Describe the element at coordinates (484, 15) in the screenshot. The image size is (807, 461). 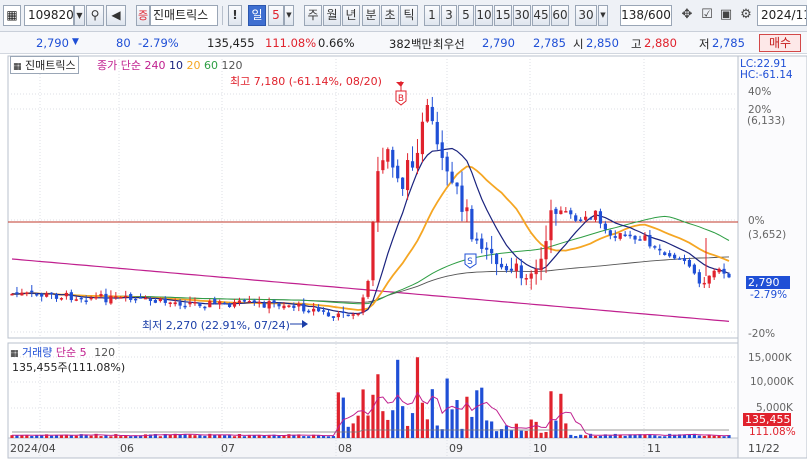
I see `minute-10-button: 10` at that location.